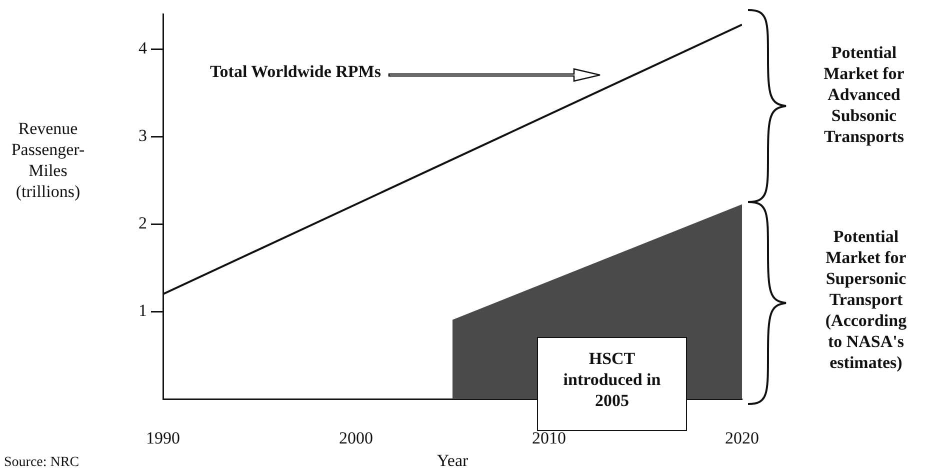 The width and height of the screenshot is (930, 473). What do you see at coordinates (356, 438) in the screenshot?
I see `x-tick-label: 2000` at bounding box center [356, 438].